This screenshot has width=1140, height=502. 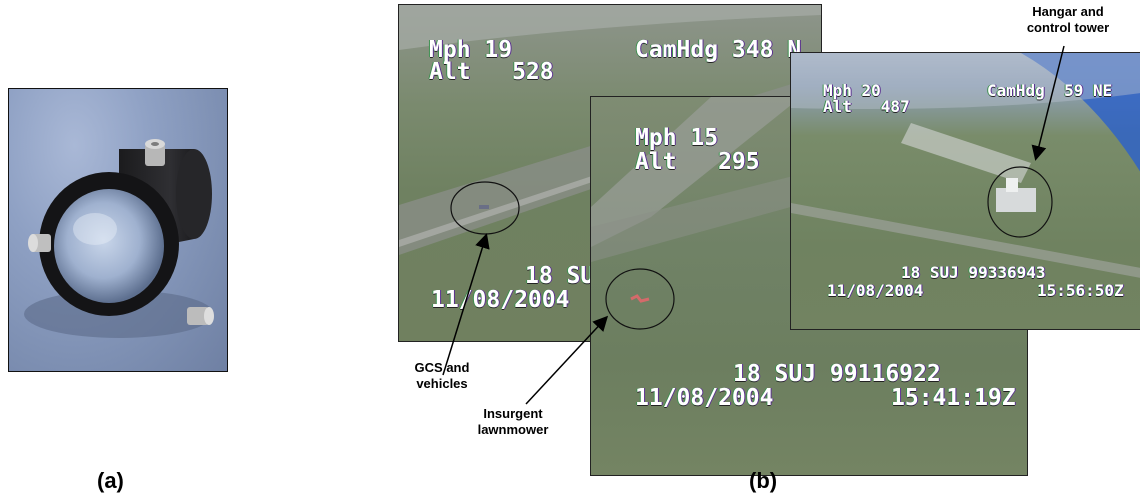 What do you see at coordinates (852, 90) in the screenshot?
I see `osd-speed: Mph 20` at bounding box center [852, 90].